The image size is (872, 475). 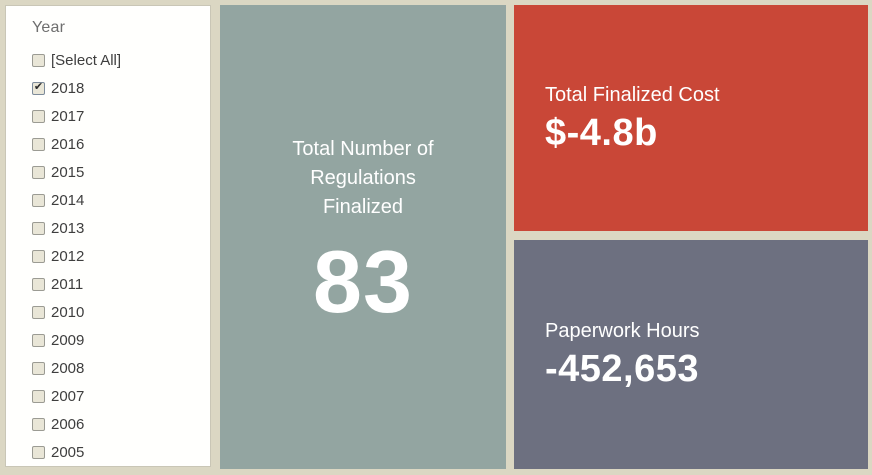 I want to click on year-filter-label: 2011, so click(x=67, y=284).